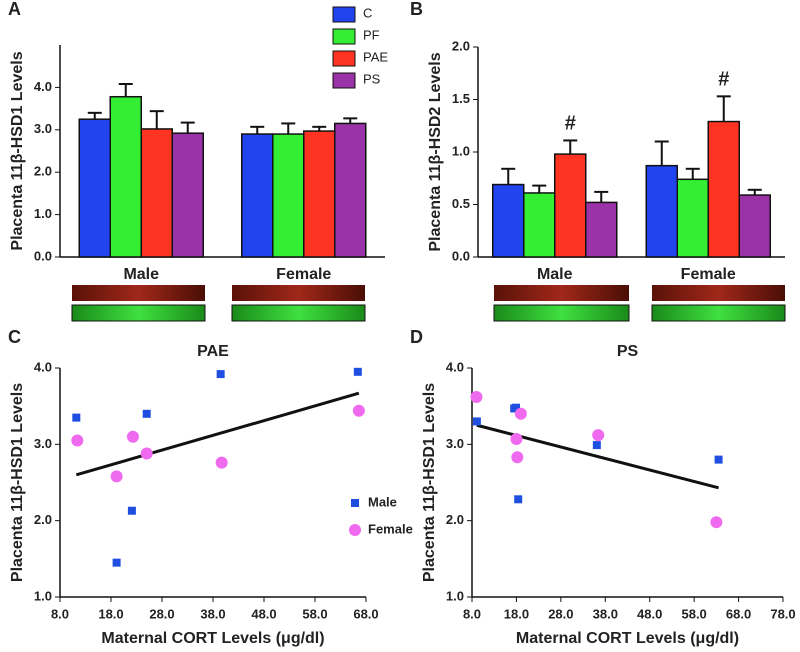 This screenshot has width=800, height=652. Describe the element at coordinates (17, 482) in the screenshot. I see `y-axis-label: Placenta 11β-HSD1 Levels` at that location.